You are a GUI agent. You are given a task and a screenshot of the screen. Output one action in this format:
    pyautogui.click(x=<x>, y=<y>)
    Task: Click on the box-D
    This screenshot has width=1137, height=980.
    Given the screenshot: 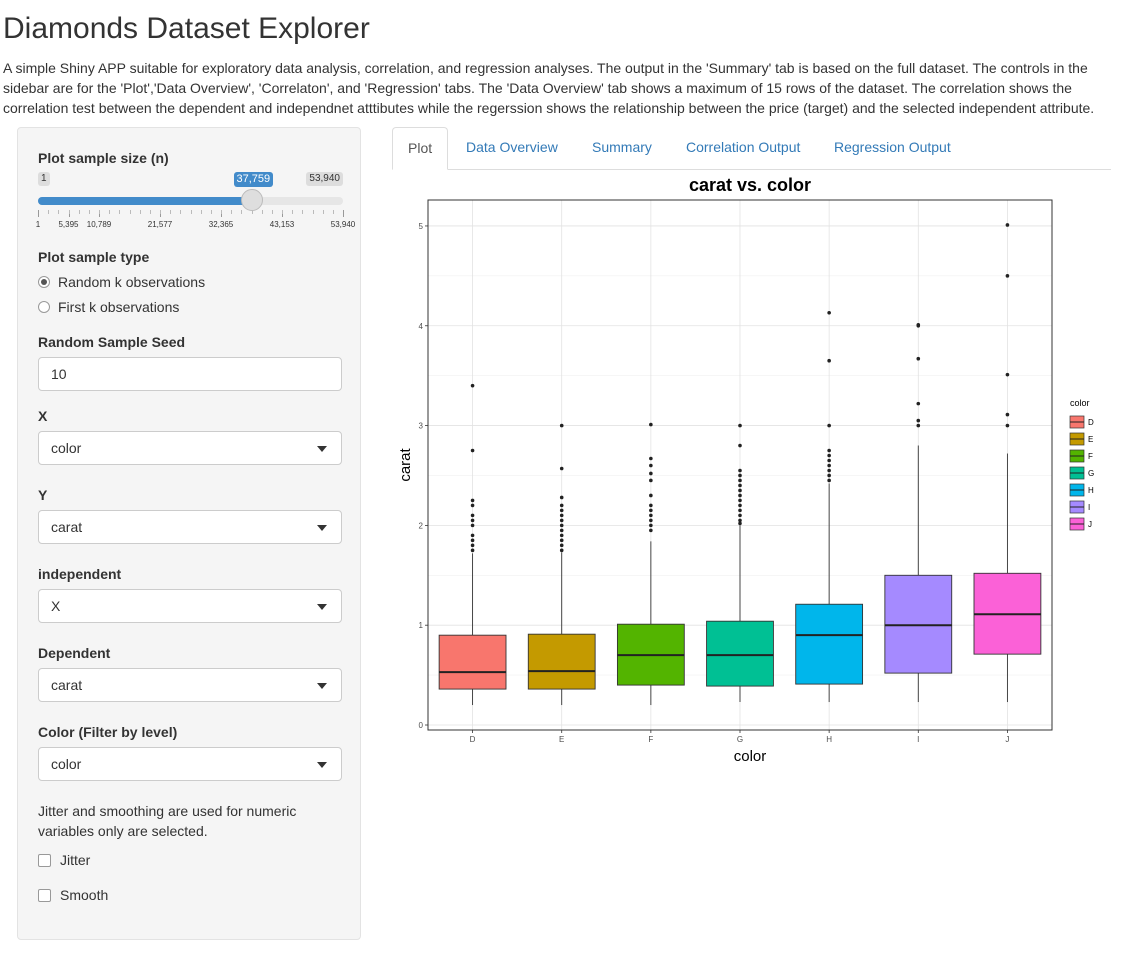 What is the action you would take?
    pyautogui.click(x=472, y=662)
    